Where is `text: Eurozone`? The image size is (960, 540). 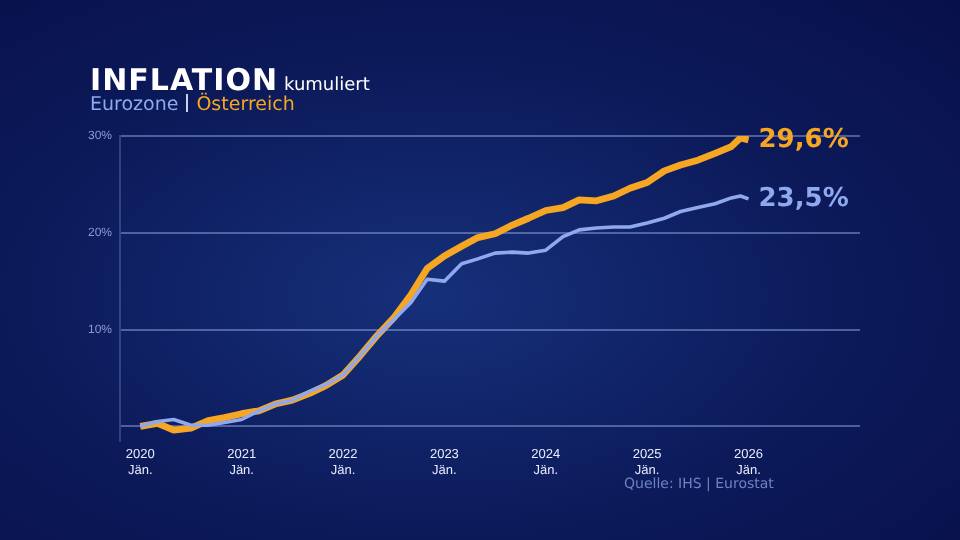 text: Eurozone is located at coordinates (134, 105).